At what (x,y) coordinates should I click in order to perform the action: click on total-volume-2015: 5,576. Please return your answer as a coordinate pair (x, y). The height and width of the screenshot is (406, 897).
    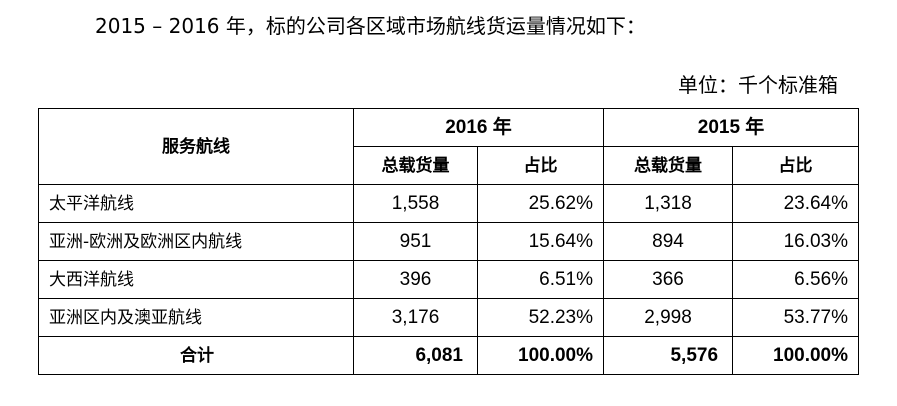
    Looking at the image, I should click on (668, 355).